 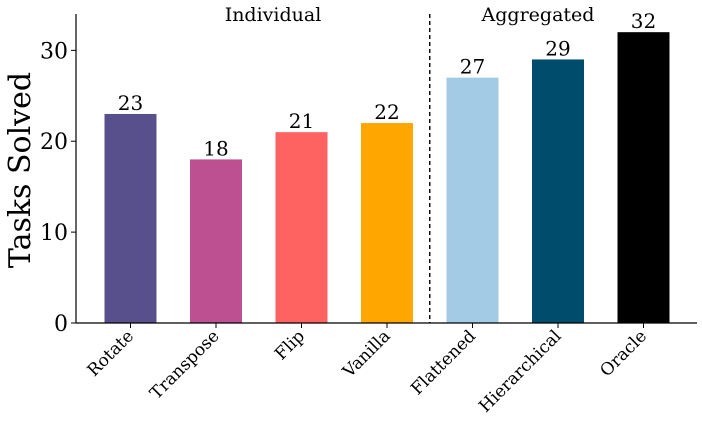 What do you see at coordinates (472, 67) in the screenshot?
I see `value-label-flattened: 27` at bounding box center [472, 67].